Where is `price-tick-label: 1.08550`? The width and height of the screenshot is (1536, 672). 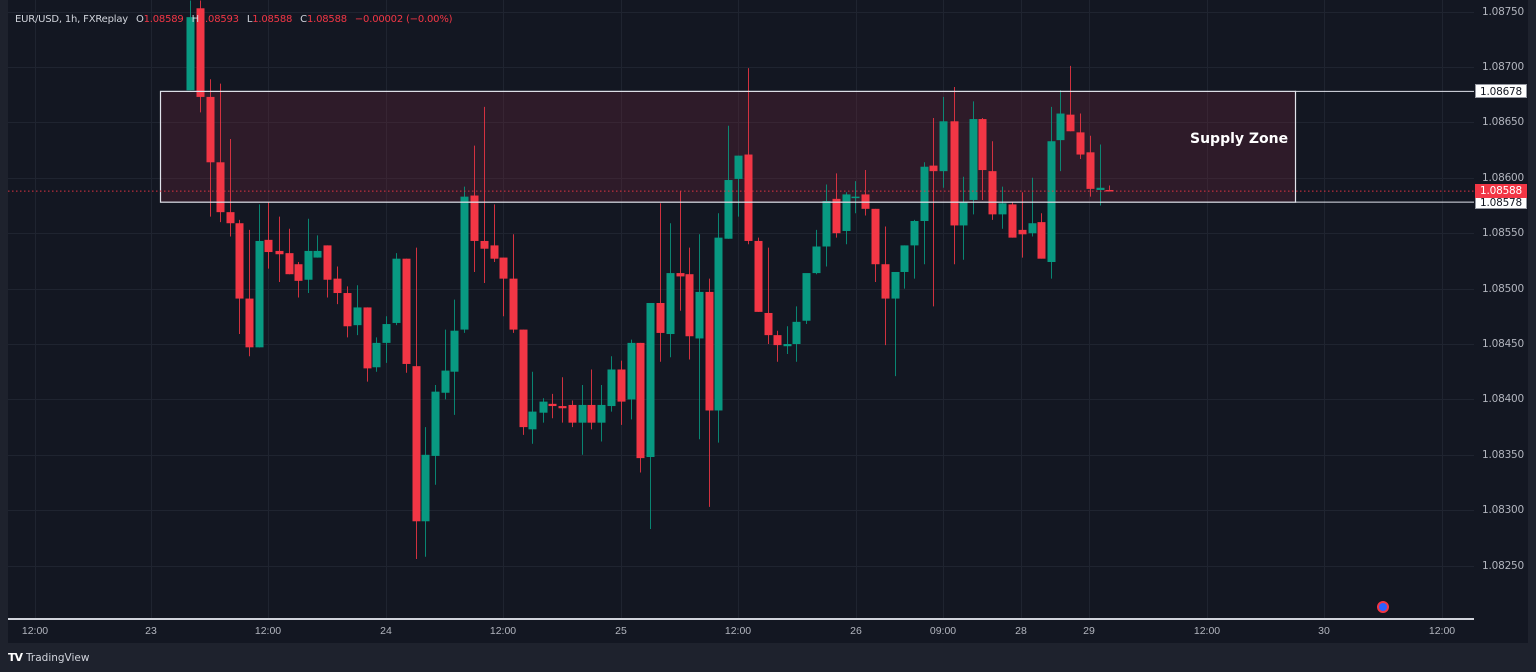
price-tick-label: 1.08550 is located at coordinates (1503, 233).